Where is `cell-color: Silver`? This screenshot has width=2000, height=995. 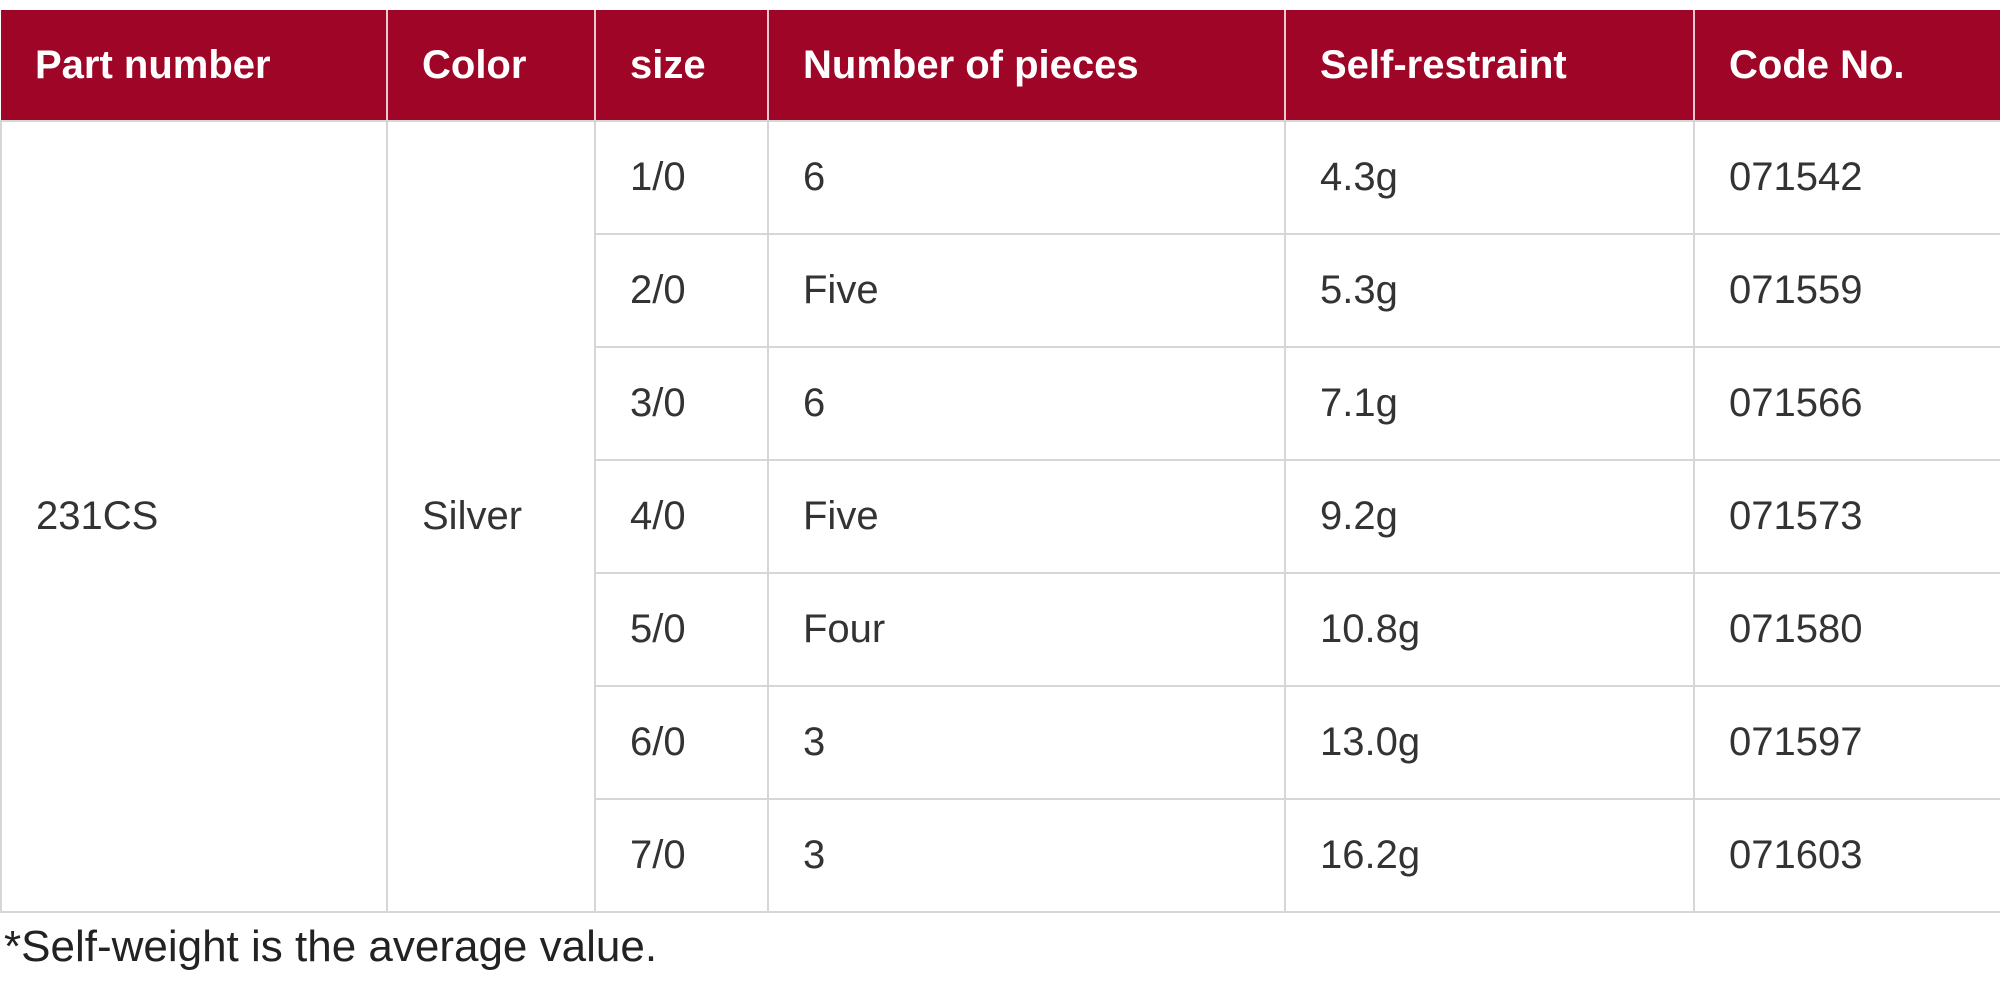 cell-color: Silver is located at coordinates (491, 516).